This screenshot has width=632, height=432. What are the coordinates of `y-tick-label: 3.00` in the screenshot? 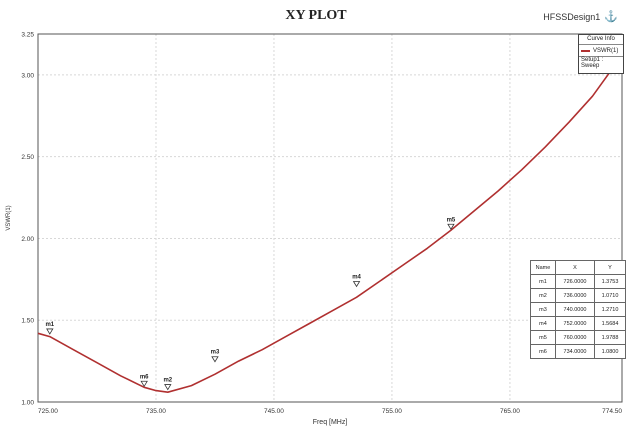 It's located at (27, 75).